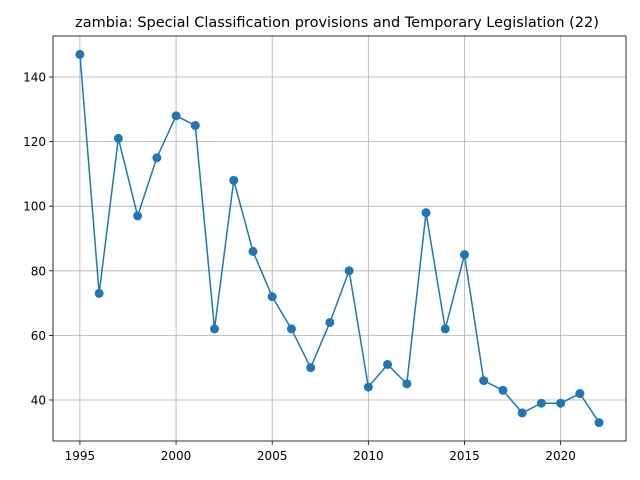  What do you see at coordinates (34, 142) in the screenshot?
I see `y-tick-label: 120` at bounding box center [34, 142].